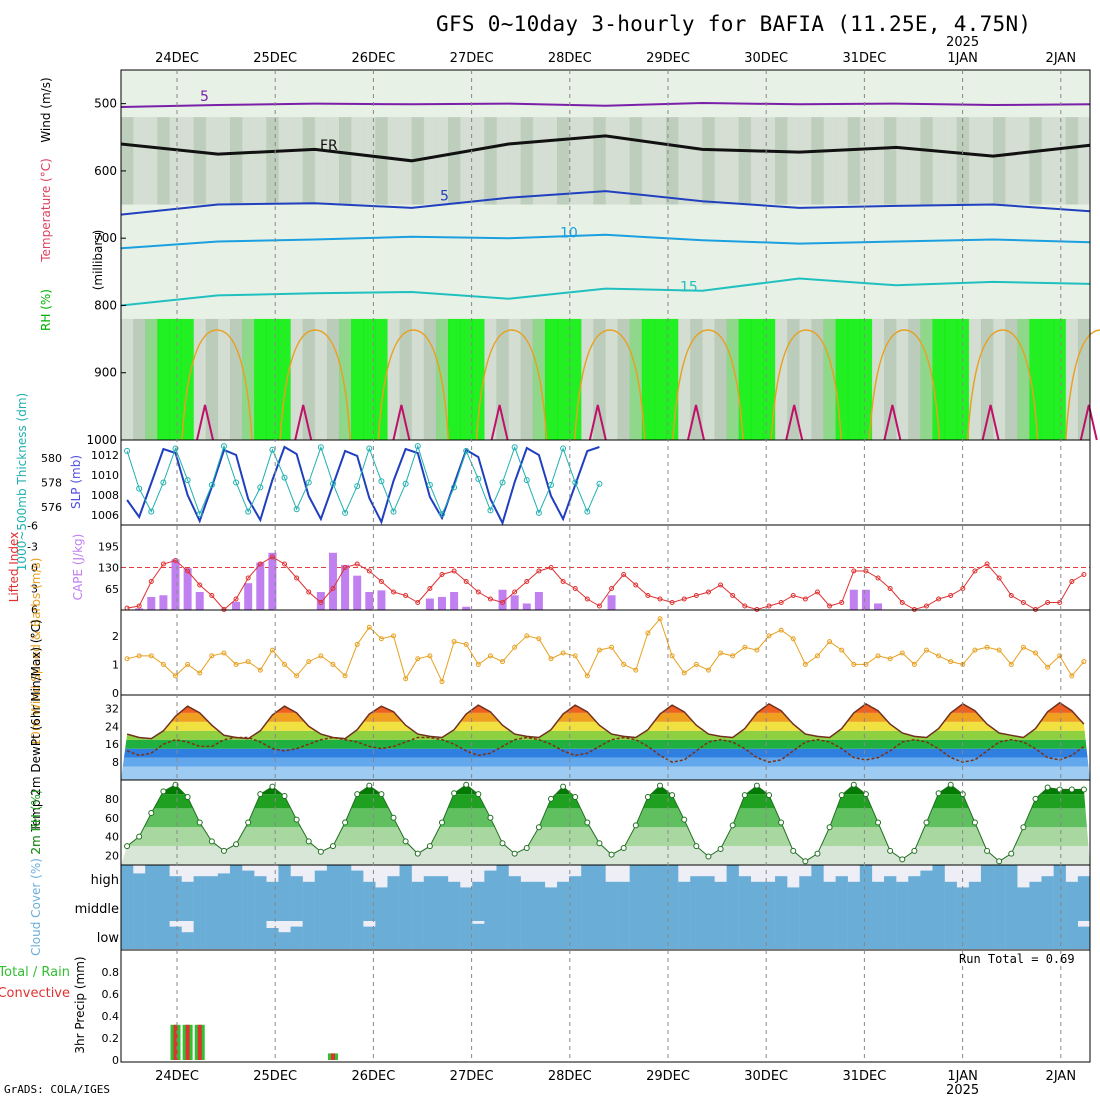 Image resolution: width=1100 pixels, height=1100 pixels. I want to click on wind-panel, so click(605, 652).